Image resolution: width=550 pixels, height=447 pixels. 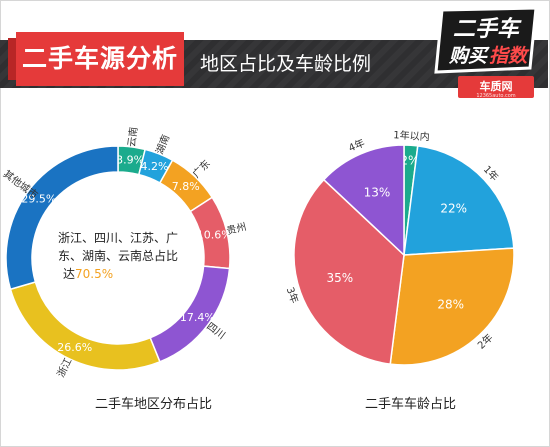 What do you see at coordinates (356, 145) in the screenshot?
I see `pie-category-label-4: 4年` at bounding box center [356, 145].